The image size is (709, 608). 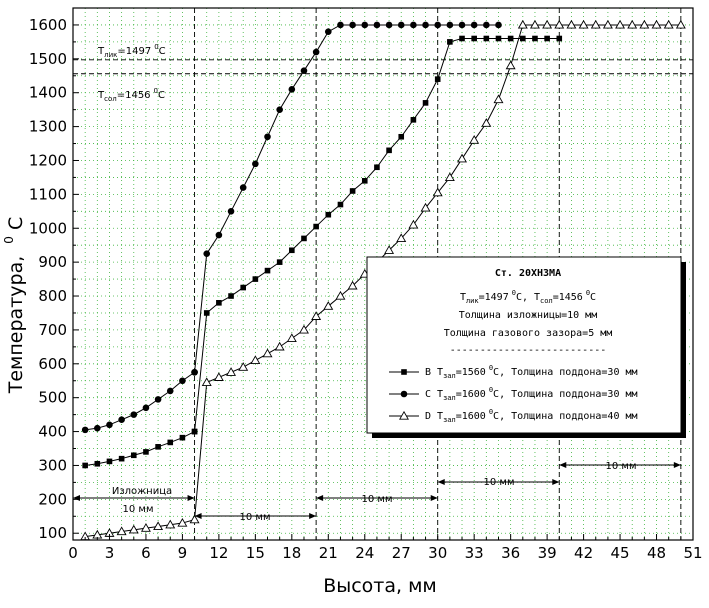 What do you see at coordinates (583, 553) in the screenshot?
I see `x-tick-label: 42` at bounding box center [583, 553].